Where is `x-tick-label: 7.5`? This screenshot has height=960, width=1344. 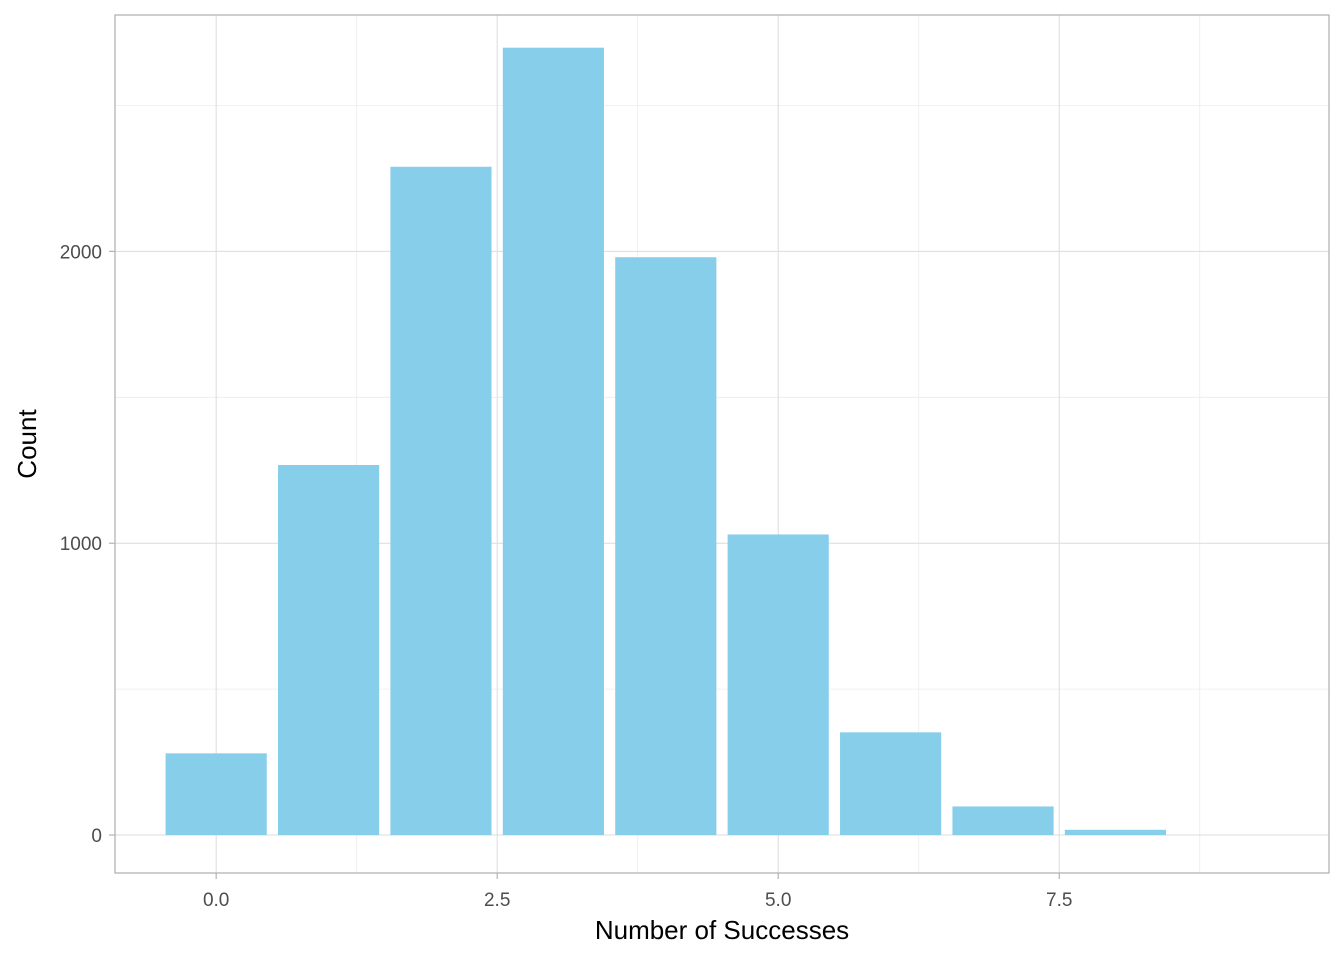
x-tick-label: 7.5 is located at coordinates (1059, 900).